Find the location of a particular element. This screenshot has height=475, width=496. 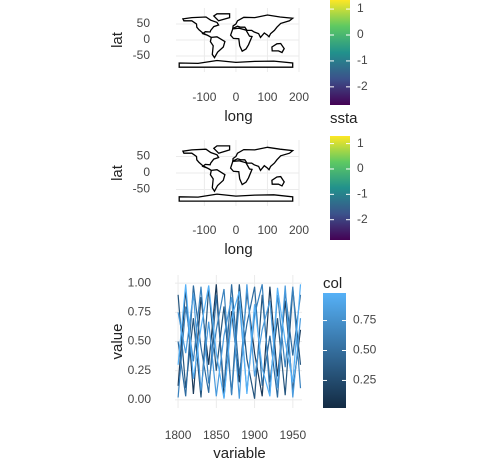

colorbar-label: 0.25 is located at coordinates (365, 380).